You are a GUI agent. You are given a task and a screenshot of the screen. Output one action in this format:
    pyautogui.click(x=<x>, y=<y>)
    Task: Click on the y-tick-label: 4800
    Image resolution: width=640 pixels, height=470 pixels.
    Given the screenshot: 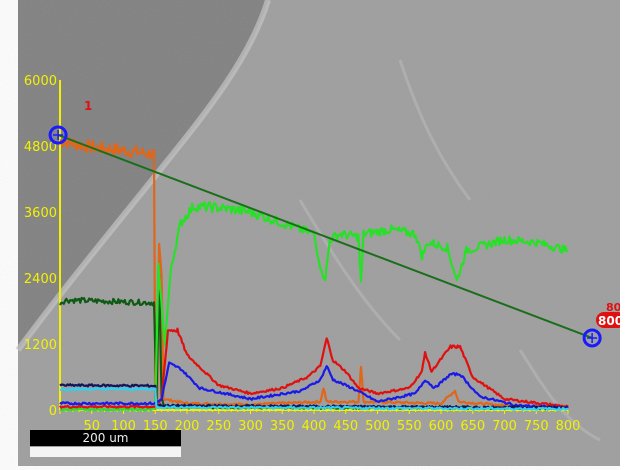 What is the action you would take?
    pyautogui.click(x=40, y=147)
    